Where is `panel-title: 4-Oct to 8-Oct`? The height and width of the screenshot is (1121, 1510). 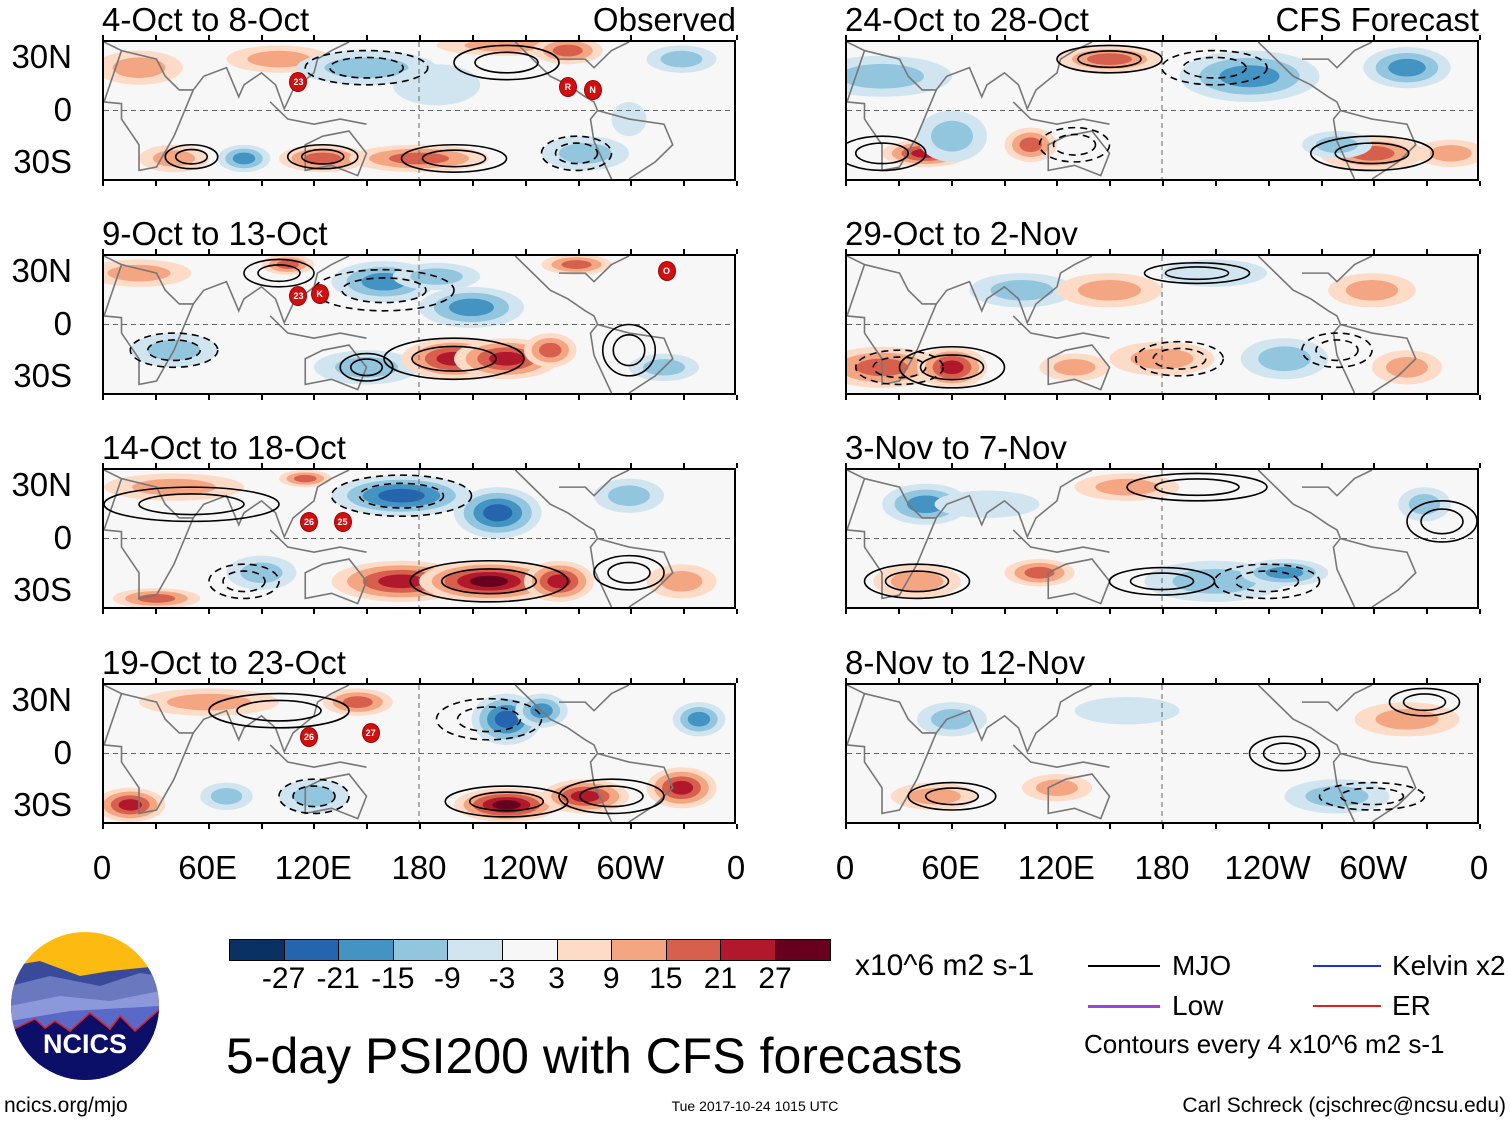 panel-title: 4-Oct to 8-Oct is located at coordinates (206, 19).